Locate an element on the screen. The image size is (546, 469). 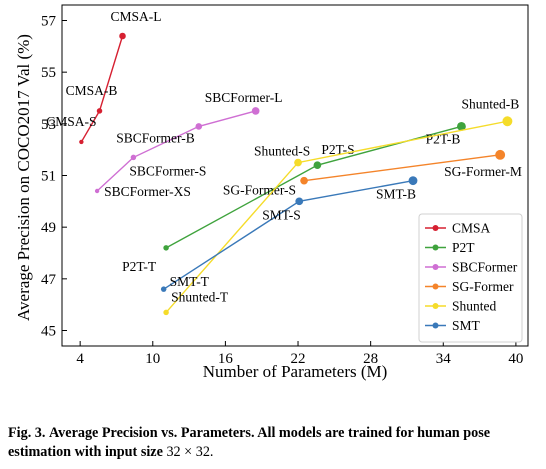
y-tick-label: 45 is located at coordinates (48, 332).